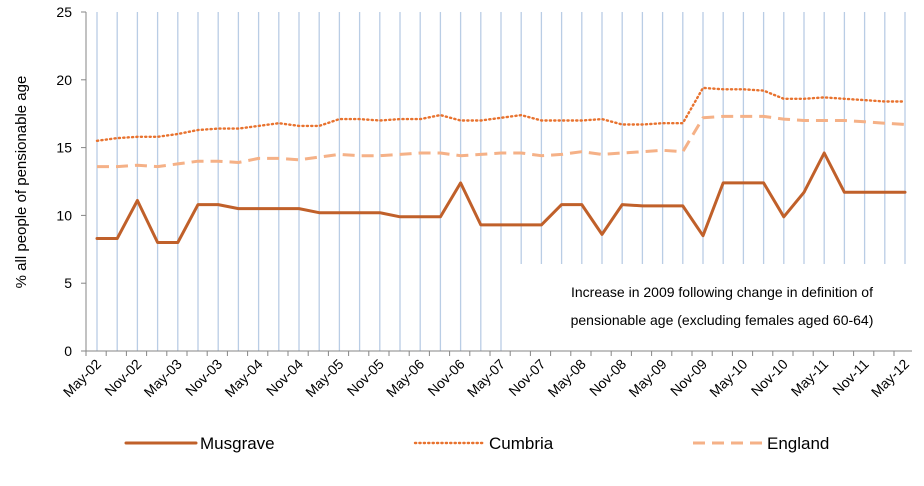 This screenshot has height=486, width=924. Describe the element at coordinates (64, 148) in the screenshot. I see `y-tick-label: 15` at that location.